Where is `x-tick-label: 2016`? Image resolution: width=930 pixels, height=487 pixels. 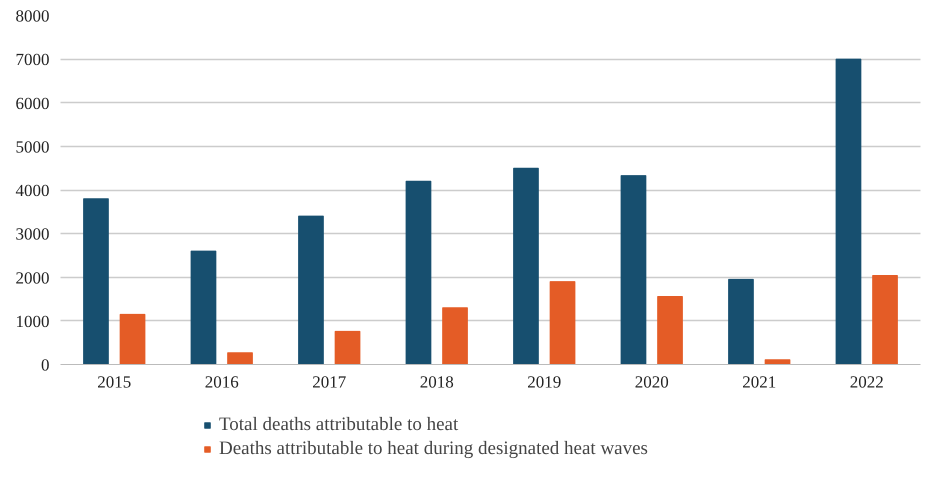
x-tick-label: 2016 is located at coordinates (221, 382).